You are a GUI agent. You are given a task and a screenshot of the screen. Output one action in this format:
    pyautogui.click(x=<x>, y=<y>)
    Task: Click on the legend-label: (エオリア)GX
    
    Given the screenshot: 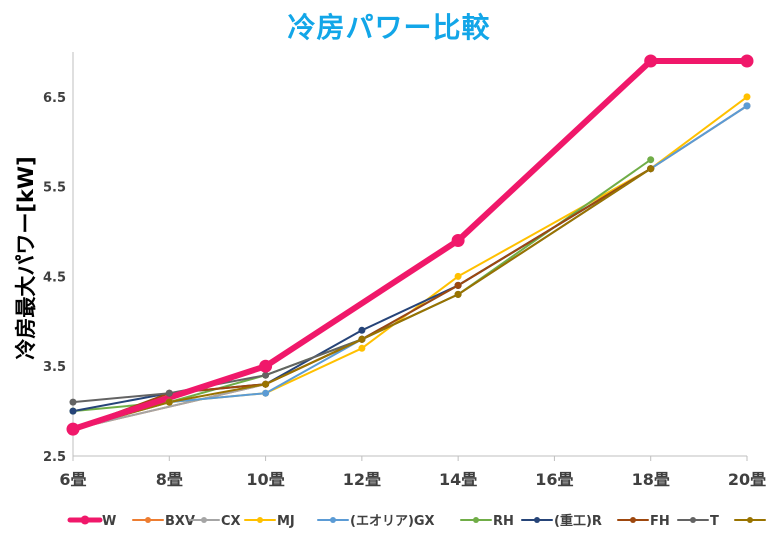 What is the action you would take?
    pyautogui.click(x=392, y=521)
    